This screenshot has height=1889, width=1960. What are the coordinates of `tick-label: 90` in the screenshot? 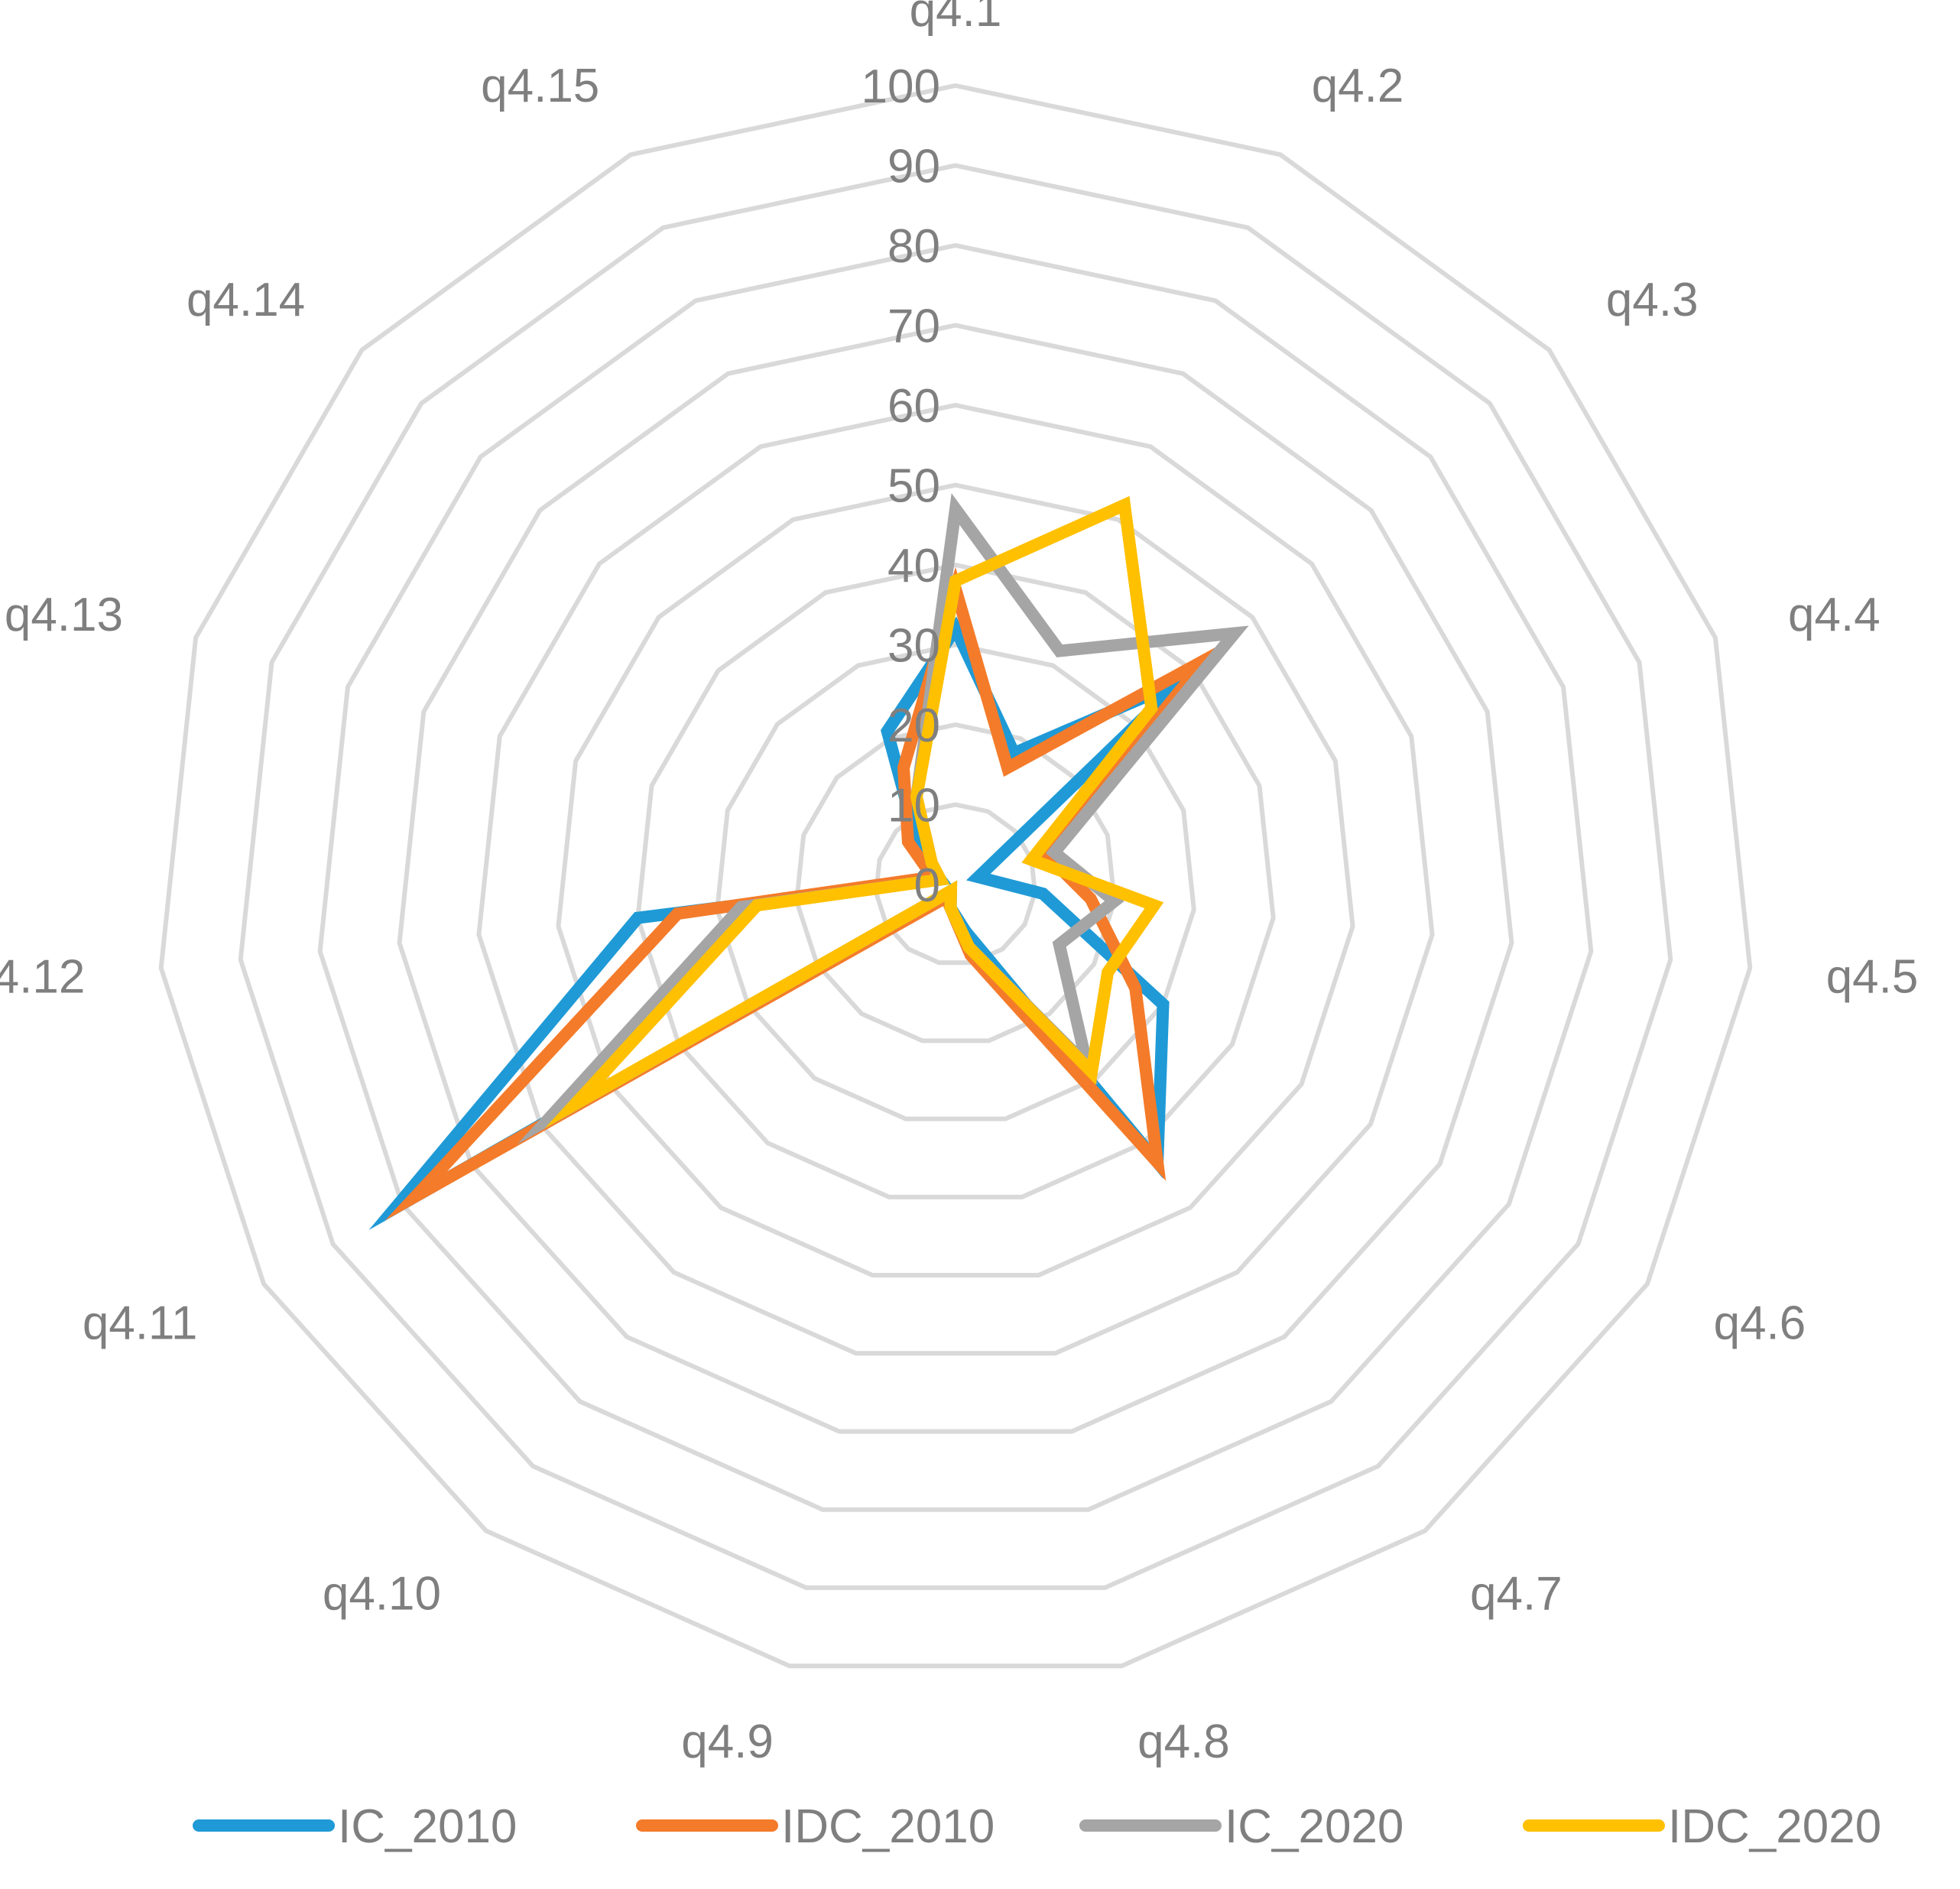 It's located at (914, 167).